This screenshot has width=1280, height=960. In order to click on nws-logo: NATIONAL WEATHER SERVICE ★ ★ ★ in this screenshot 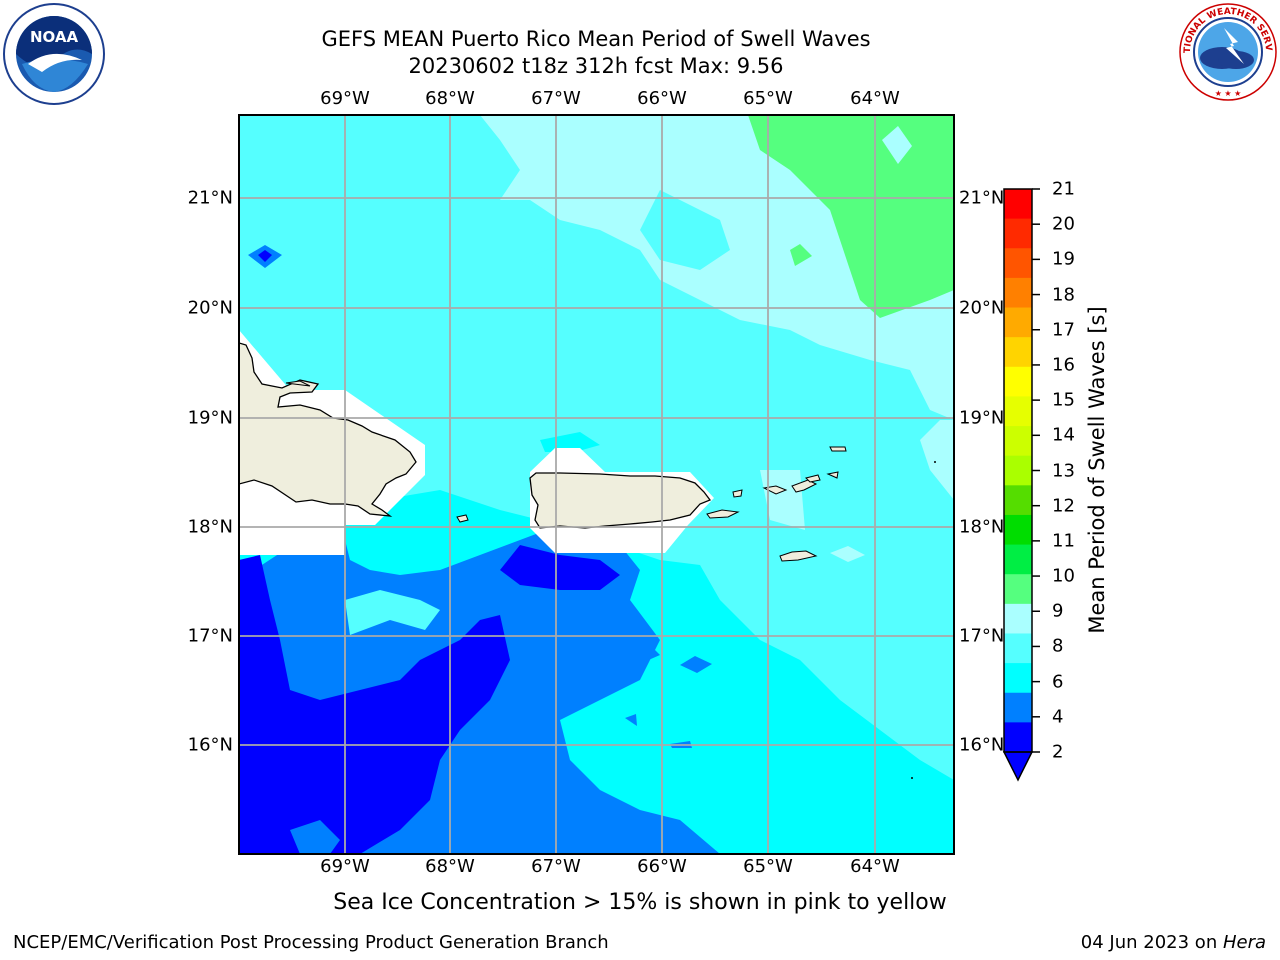, I will do `click(1227, 51)`.